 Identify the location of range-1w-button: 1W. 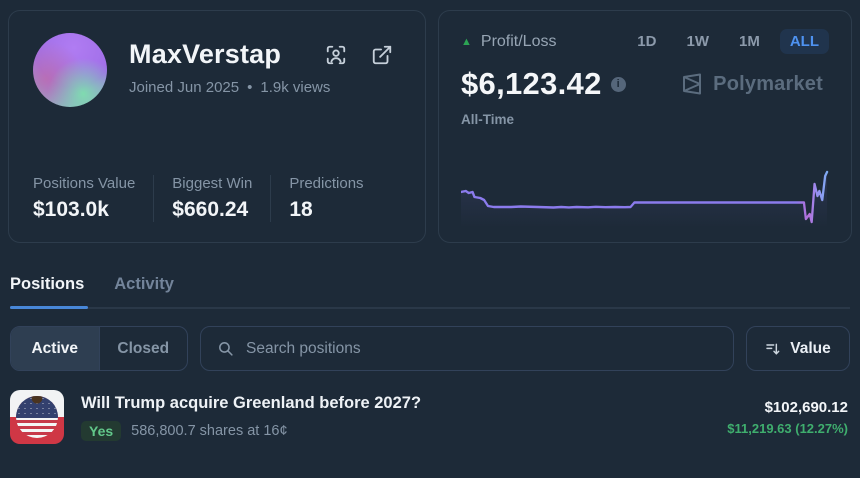
(697, 41).